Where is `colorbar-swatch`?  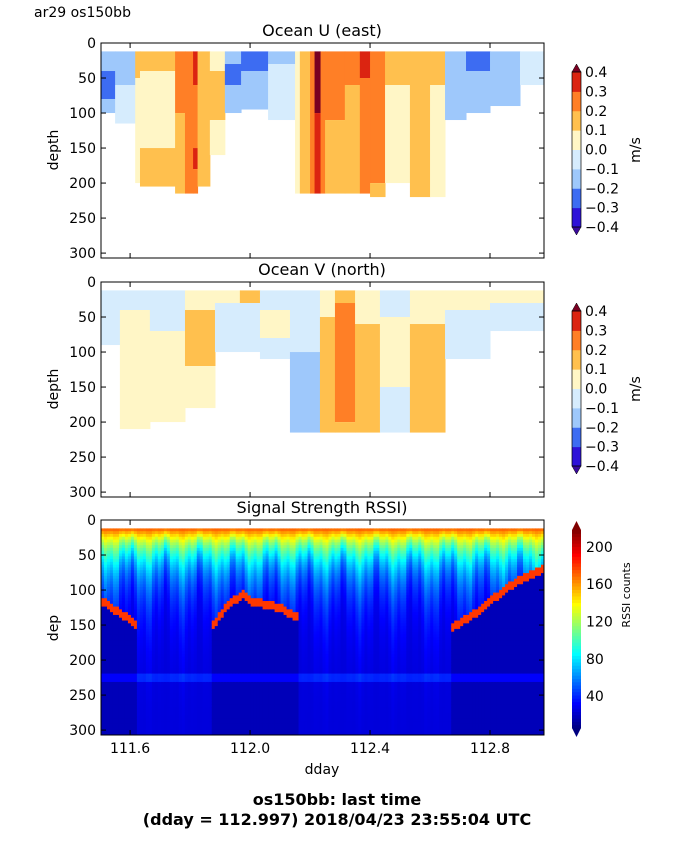
colorbar-swatch is located at coordinates (576, 417).